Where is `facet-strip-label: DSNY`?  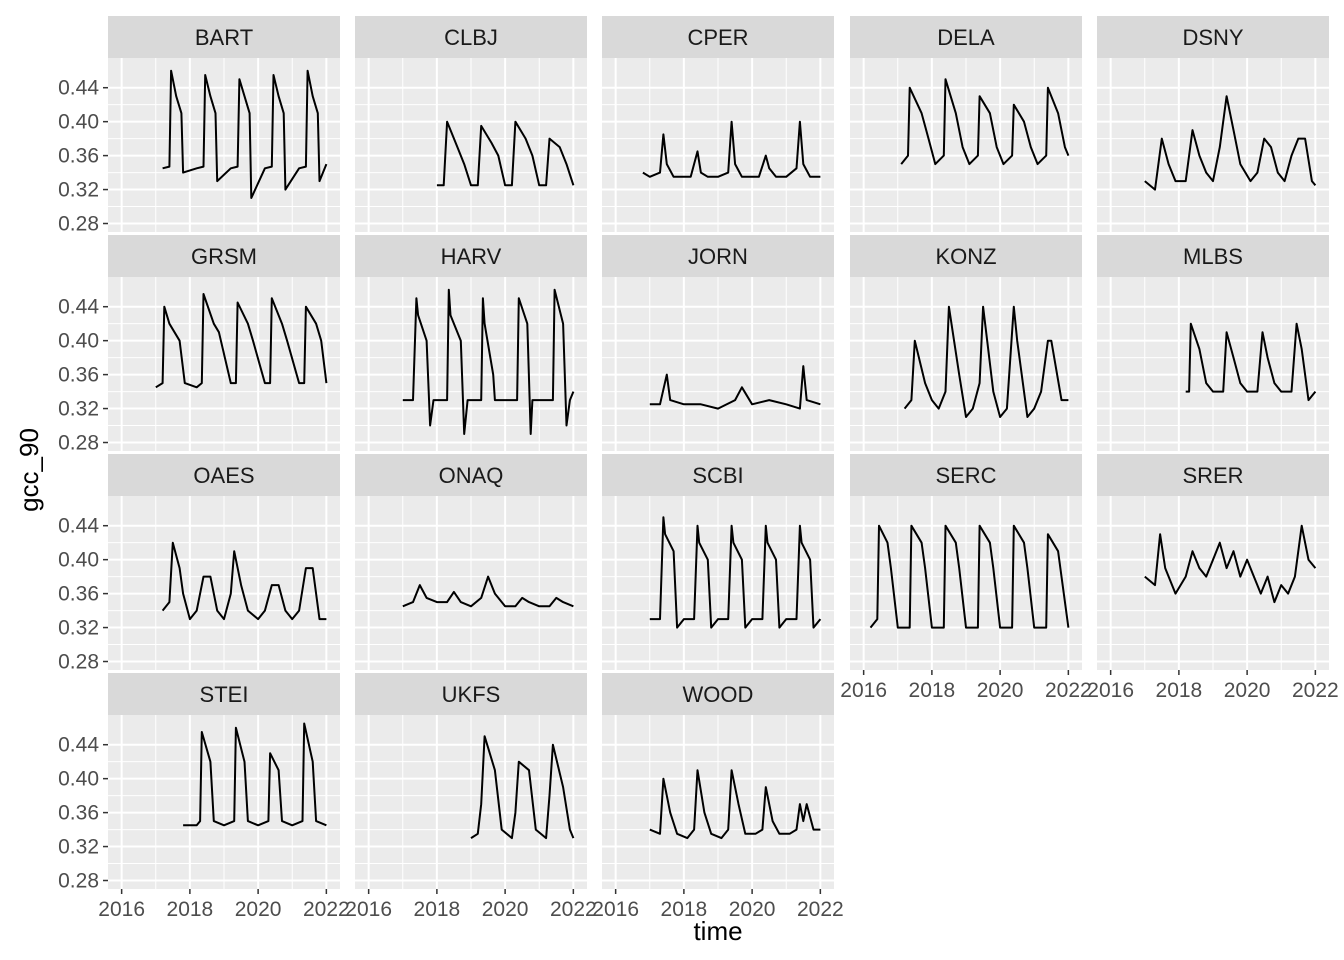
facet-strip-label: DSNY is located at coordinates (1212, 37).